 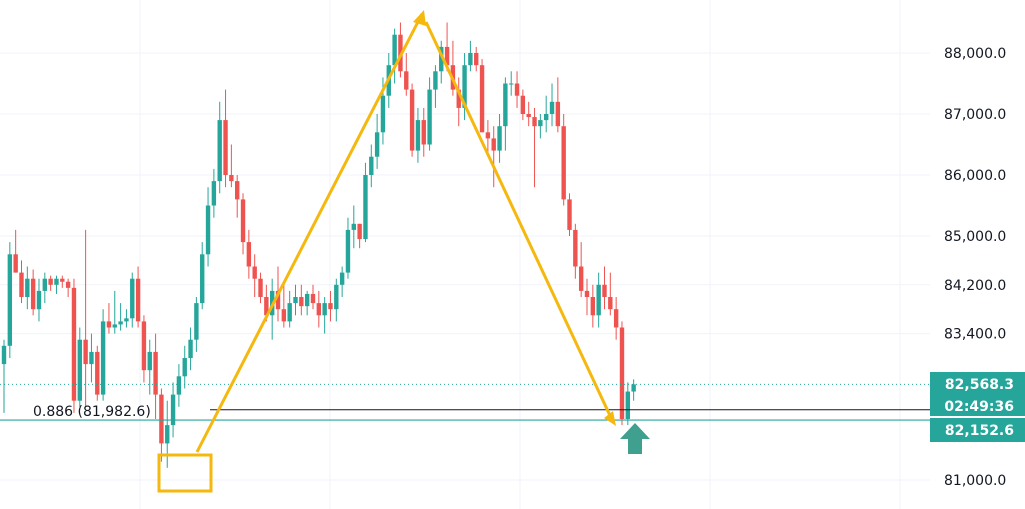 I want to click on swing-up-arrowhead, so click(x=419, y=18).